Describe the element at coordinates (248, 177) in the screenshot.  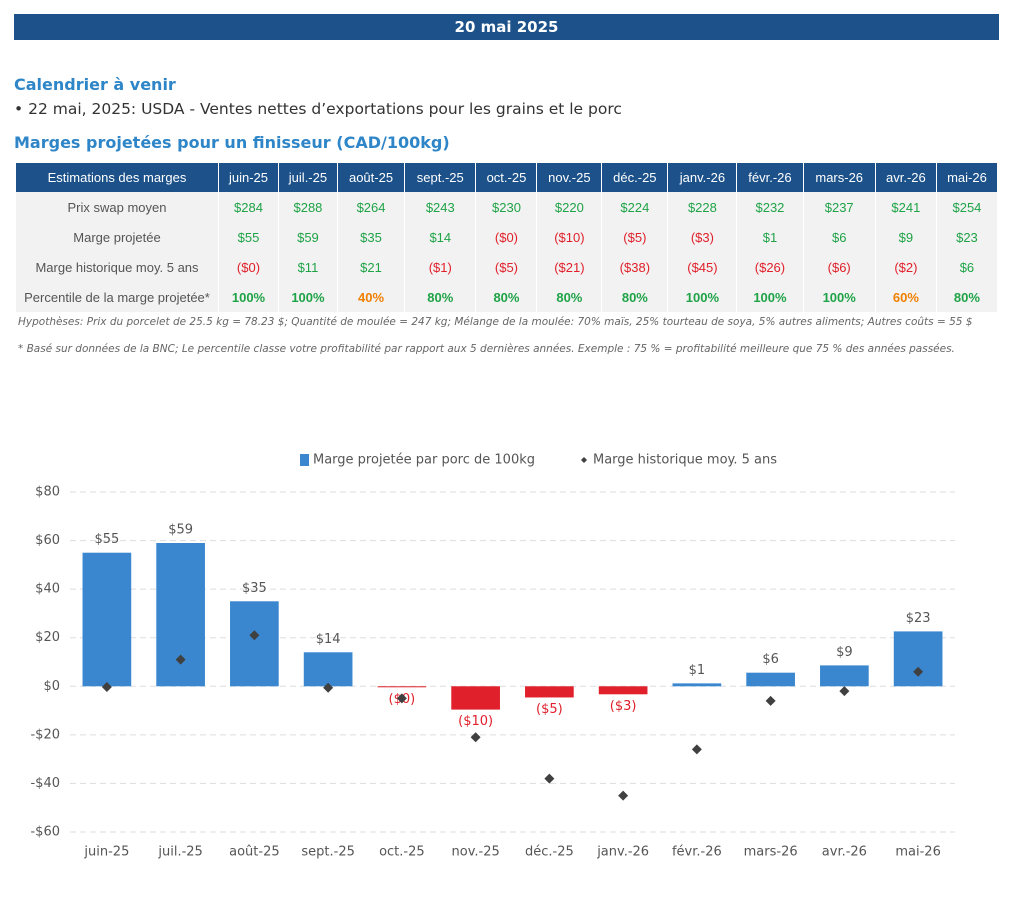
I see `header-cell: juin-25` at that location.